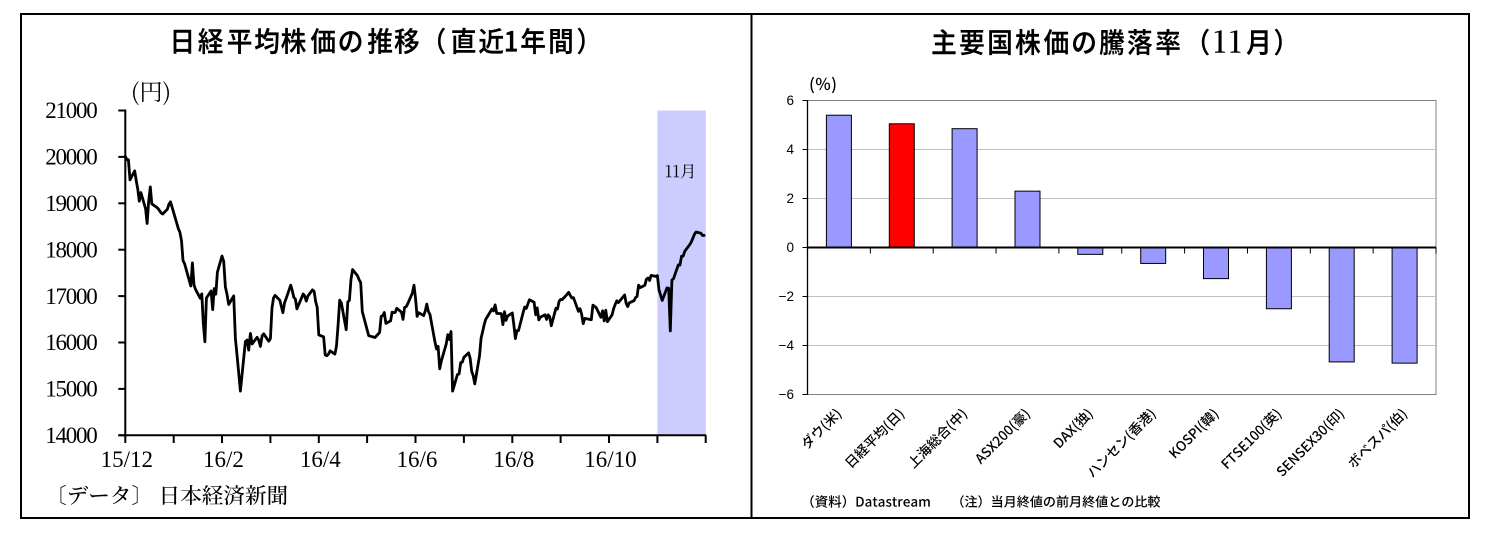  What do you see at coordinates (786, 394) in the screenshot?
I see `svg-text: −6` at bounding box center [786, 394].